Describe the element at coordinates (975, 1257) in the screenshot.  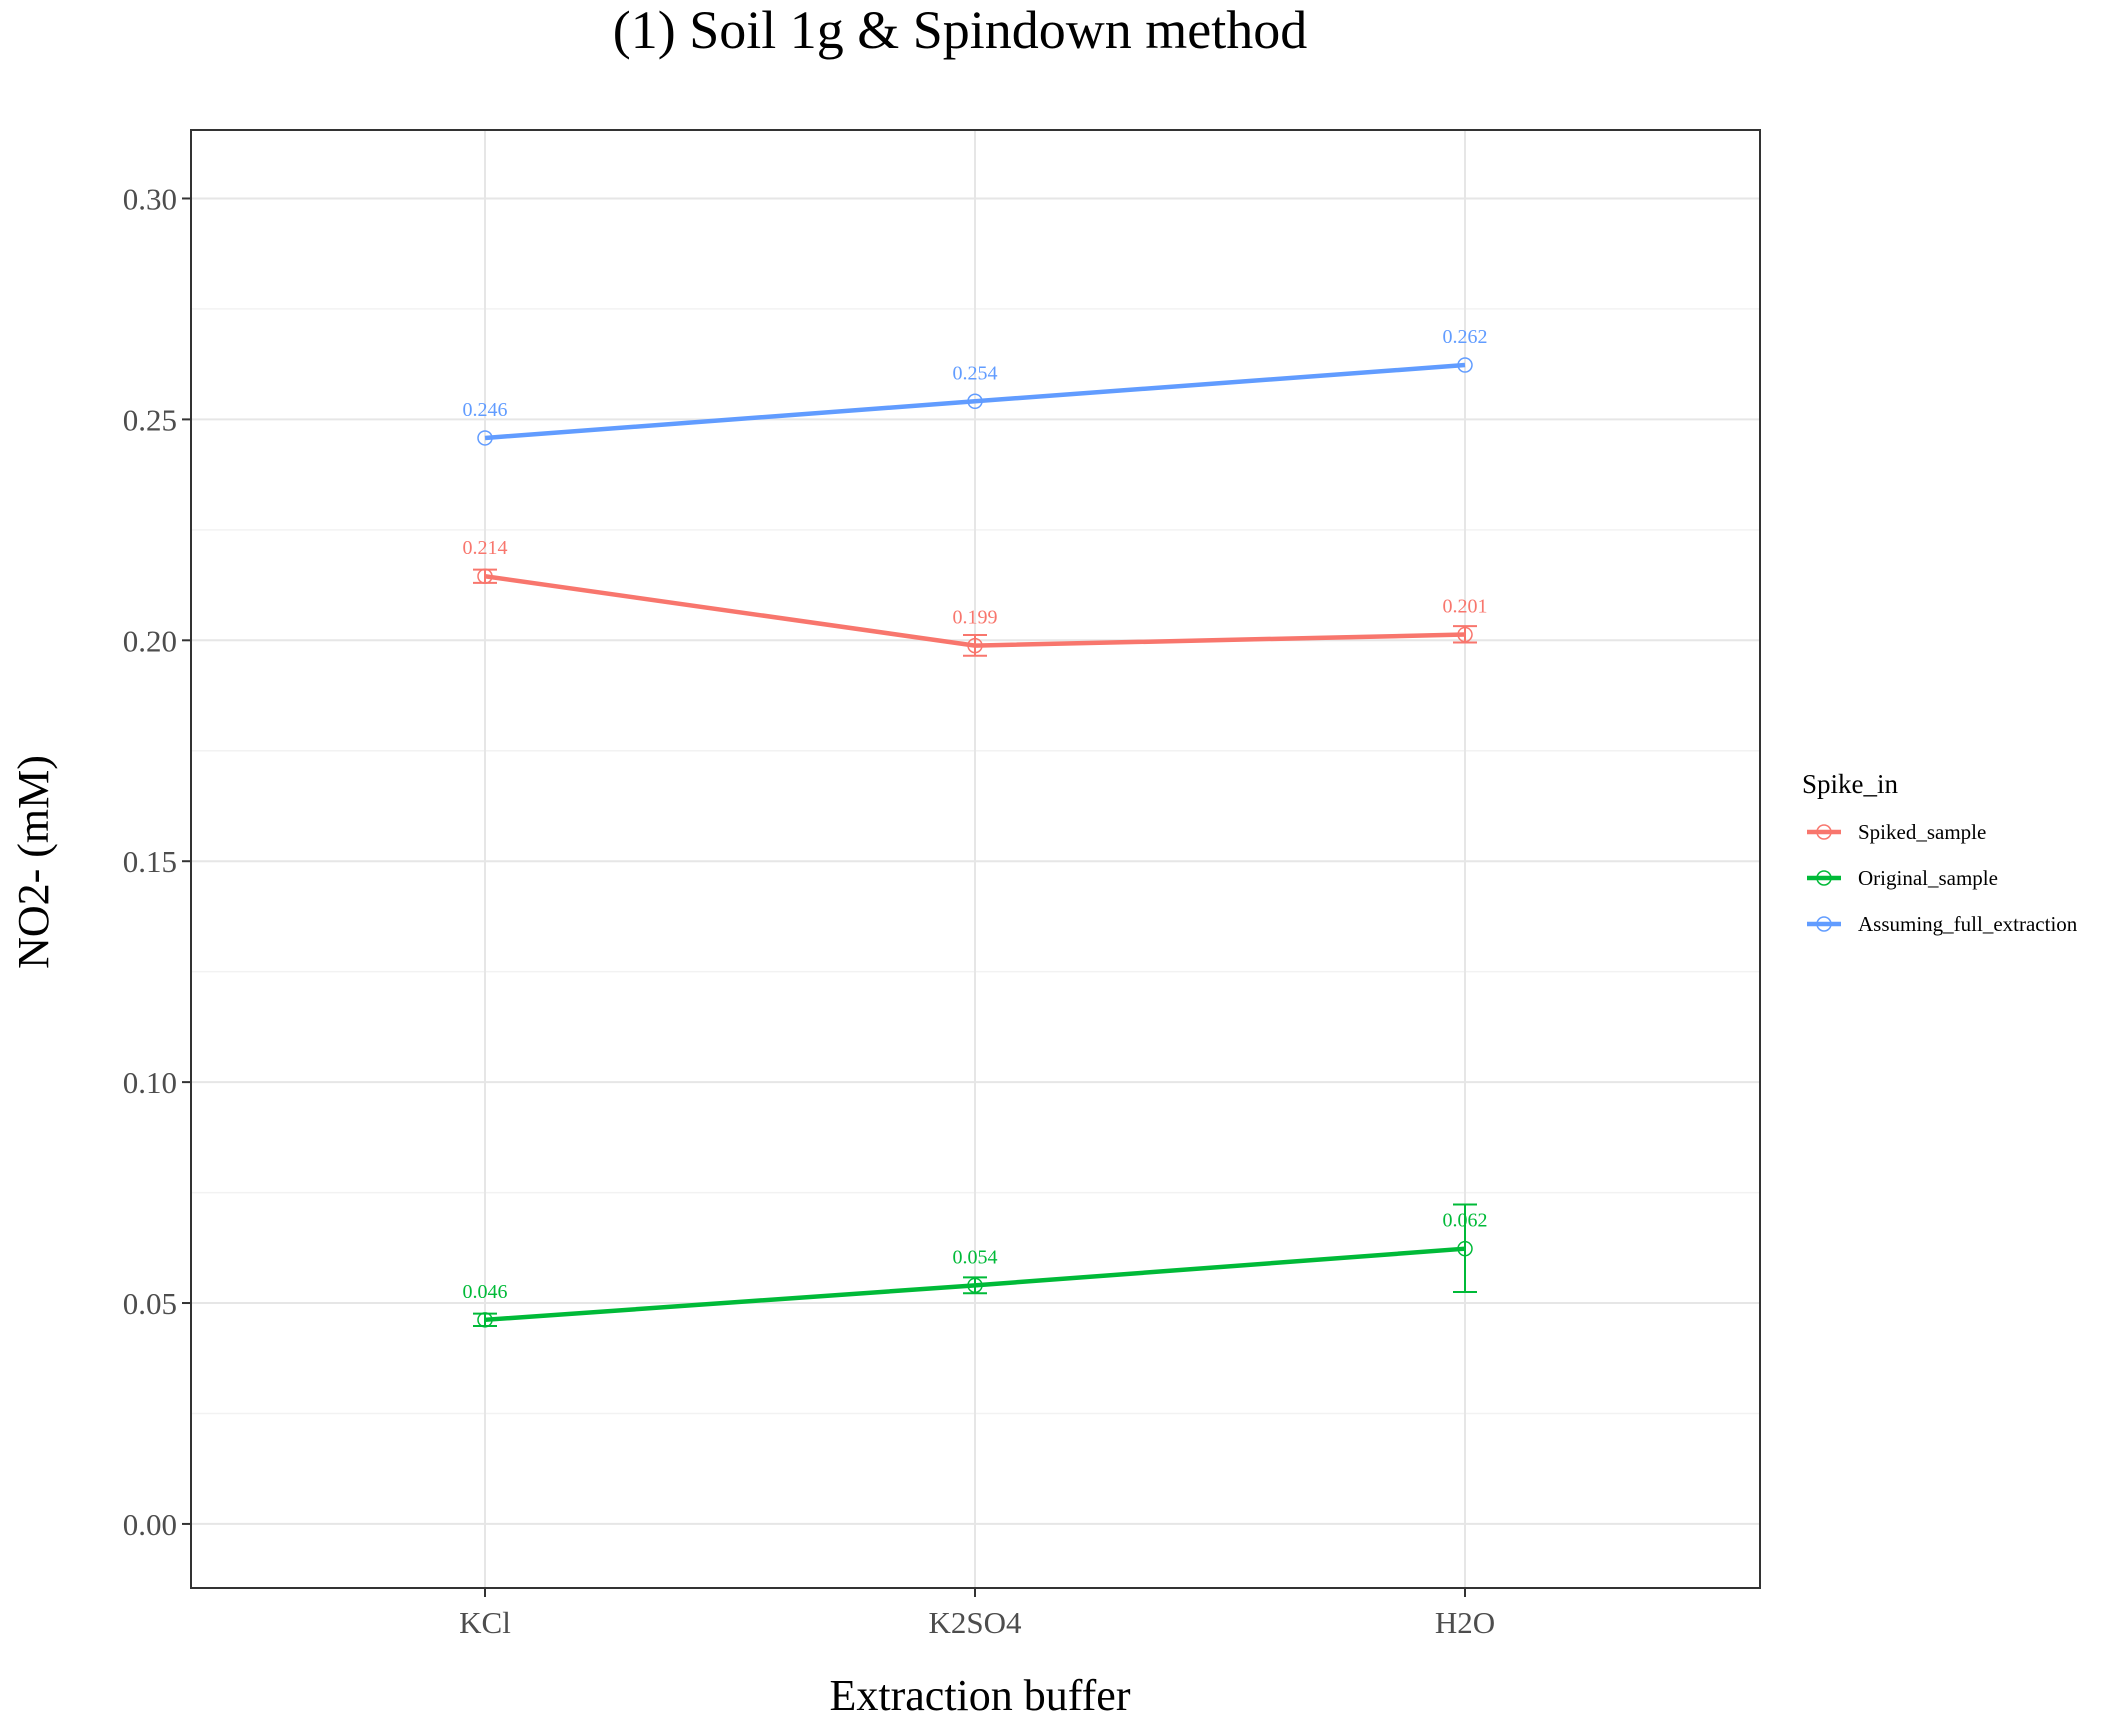
I see `data-label: 0.054` at that location.